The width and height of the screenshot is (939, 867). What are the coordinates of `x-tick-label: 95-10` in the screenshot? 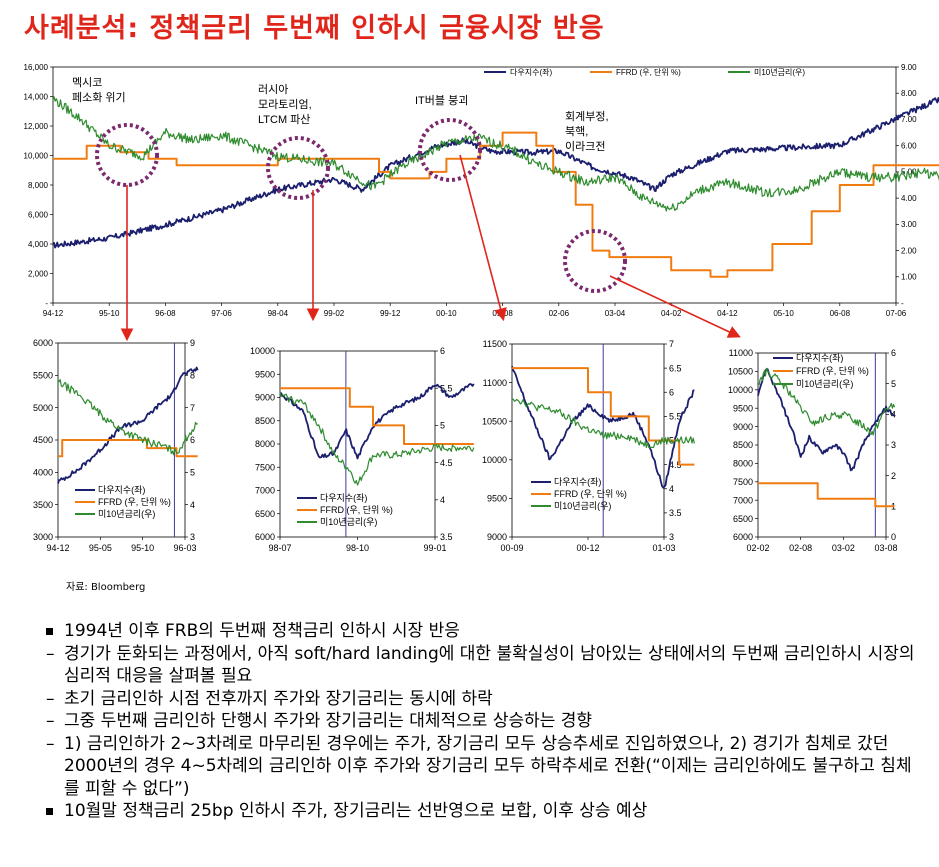 It's located at (142, 548).